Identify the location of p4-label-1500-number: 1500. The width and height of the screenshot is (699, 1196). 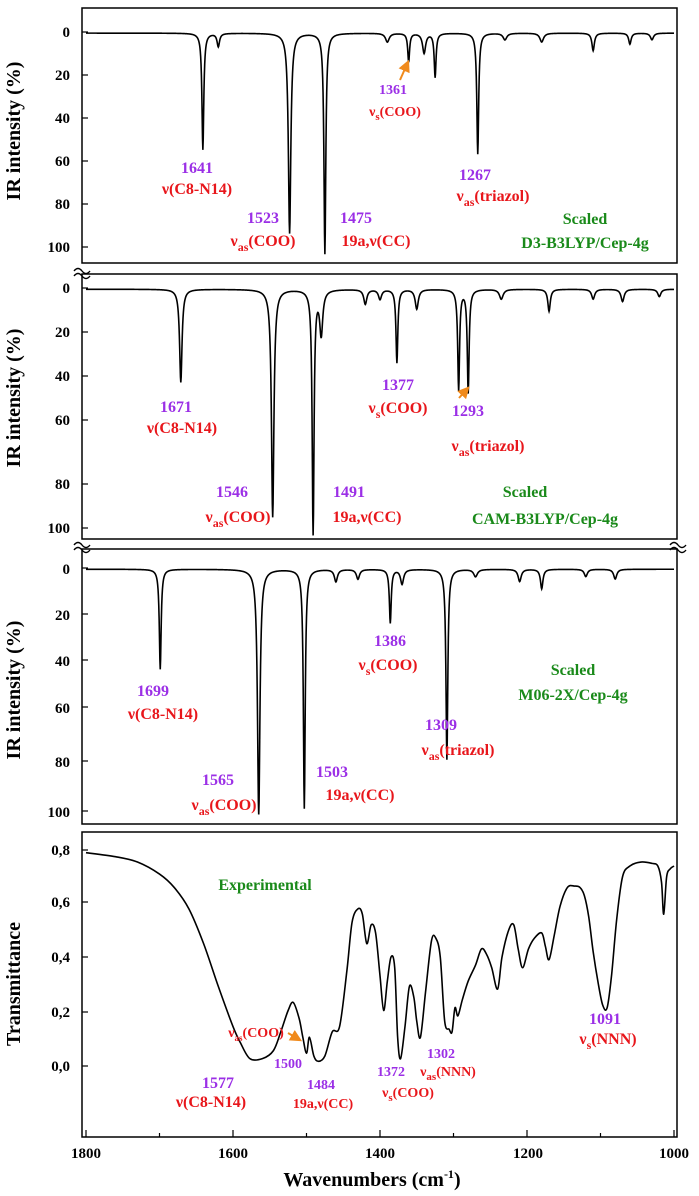
(288, 1064).